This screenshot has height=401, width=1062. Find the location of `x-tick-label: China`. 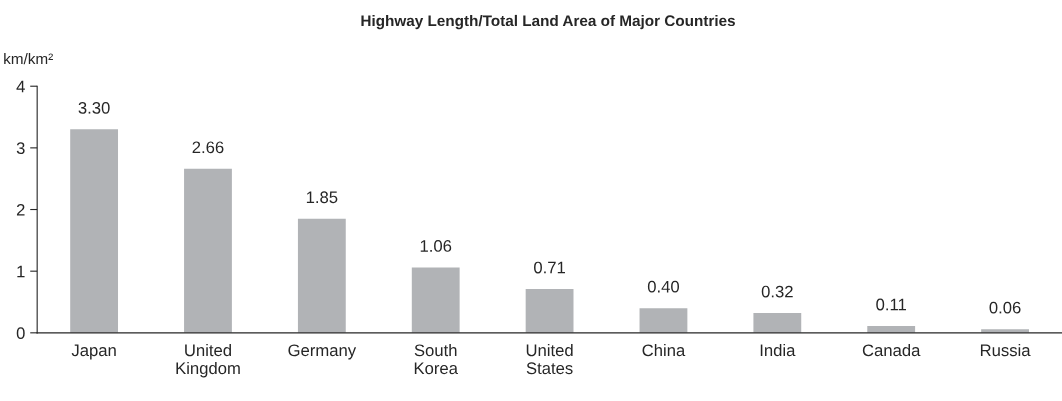

x-tick-label: China is located at coordinates (664, 350).